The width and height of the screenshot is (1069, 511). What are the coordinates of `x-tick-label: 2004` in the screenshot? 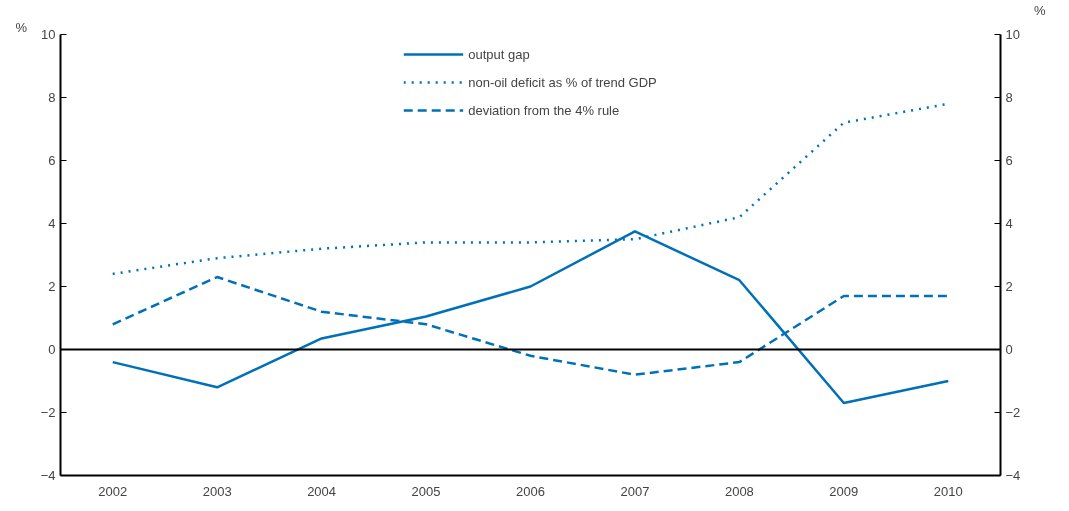 It's located at (322, 491).